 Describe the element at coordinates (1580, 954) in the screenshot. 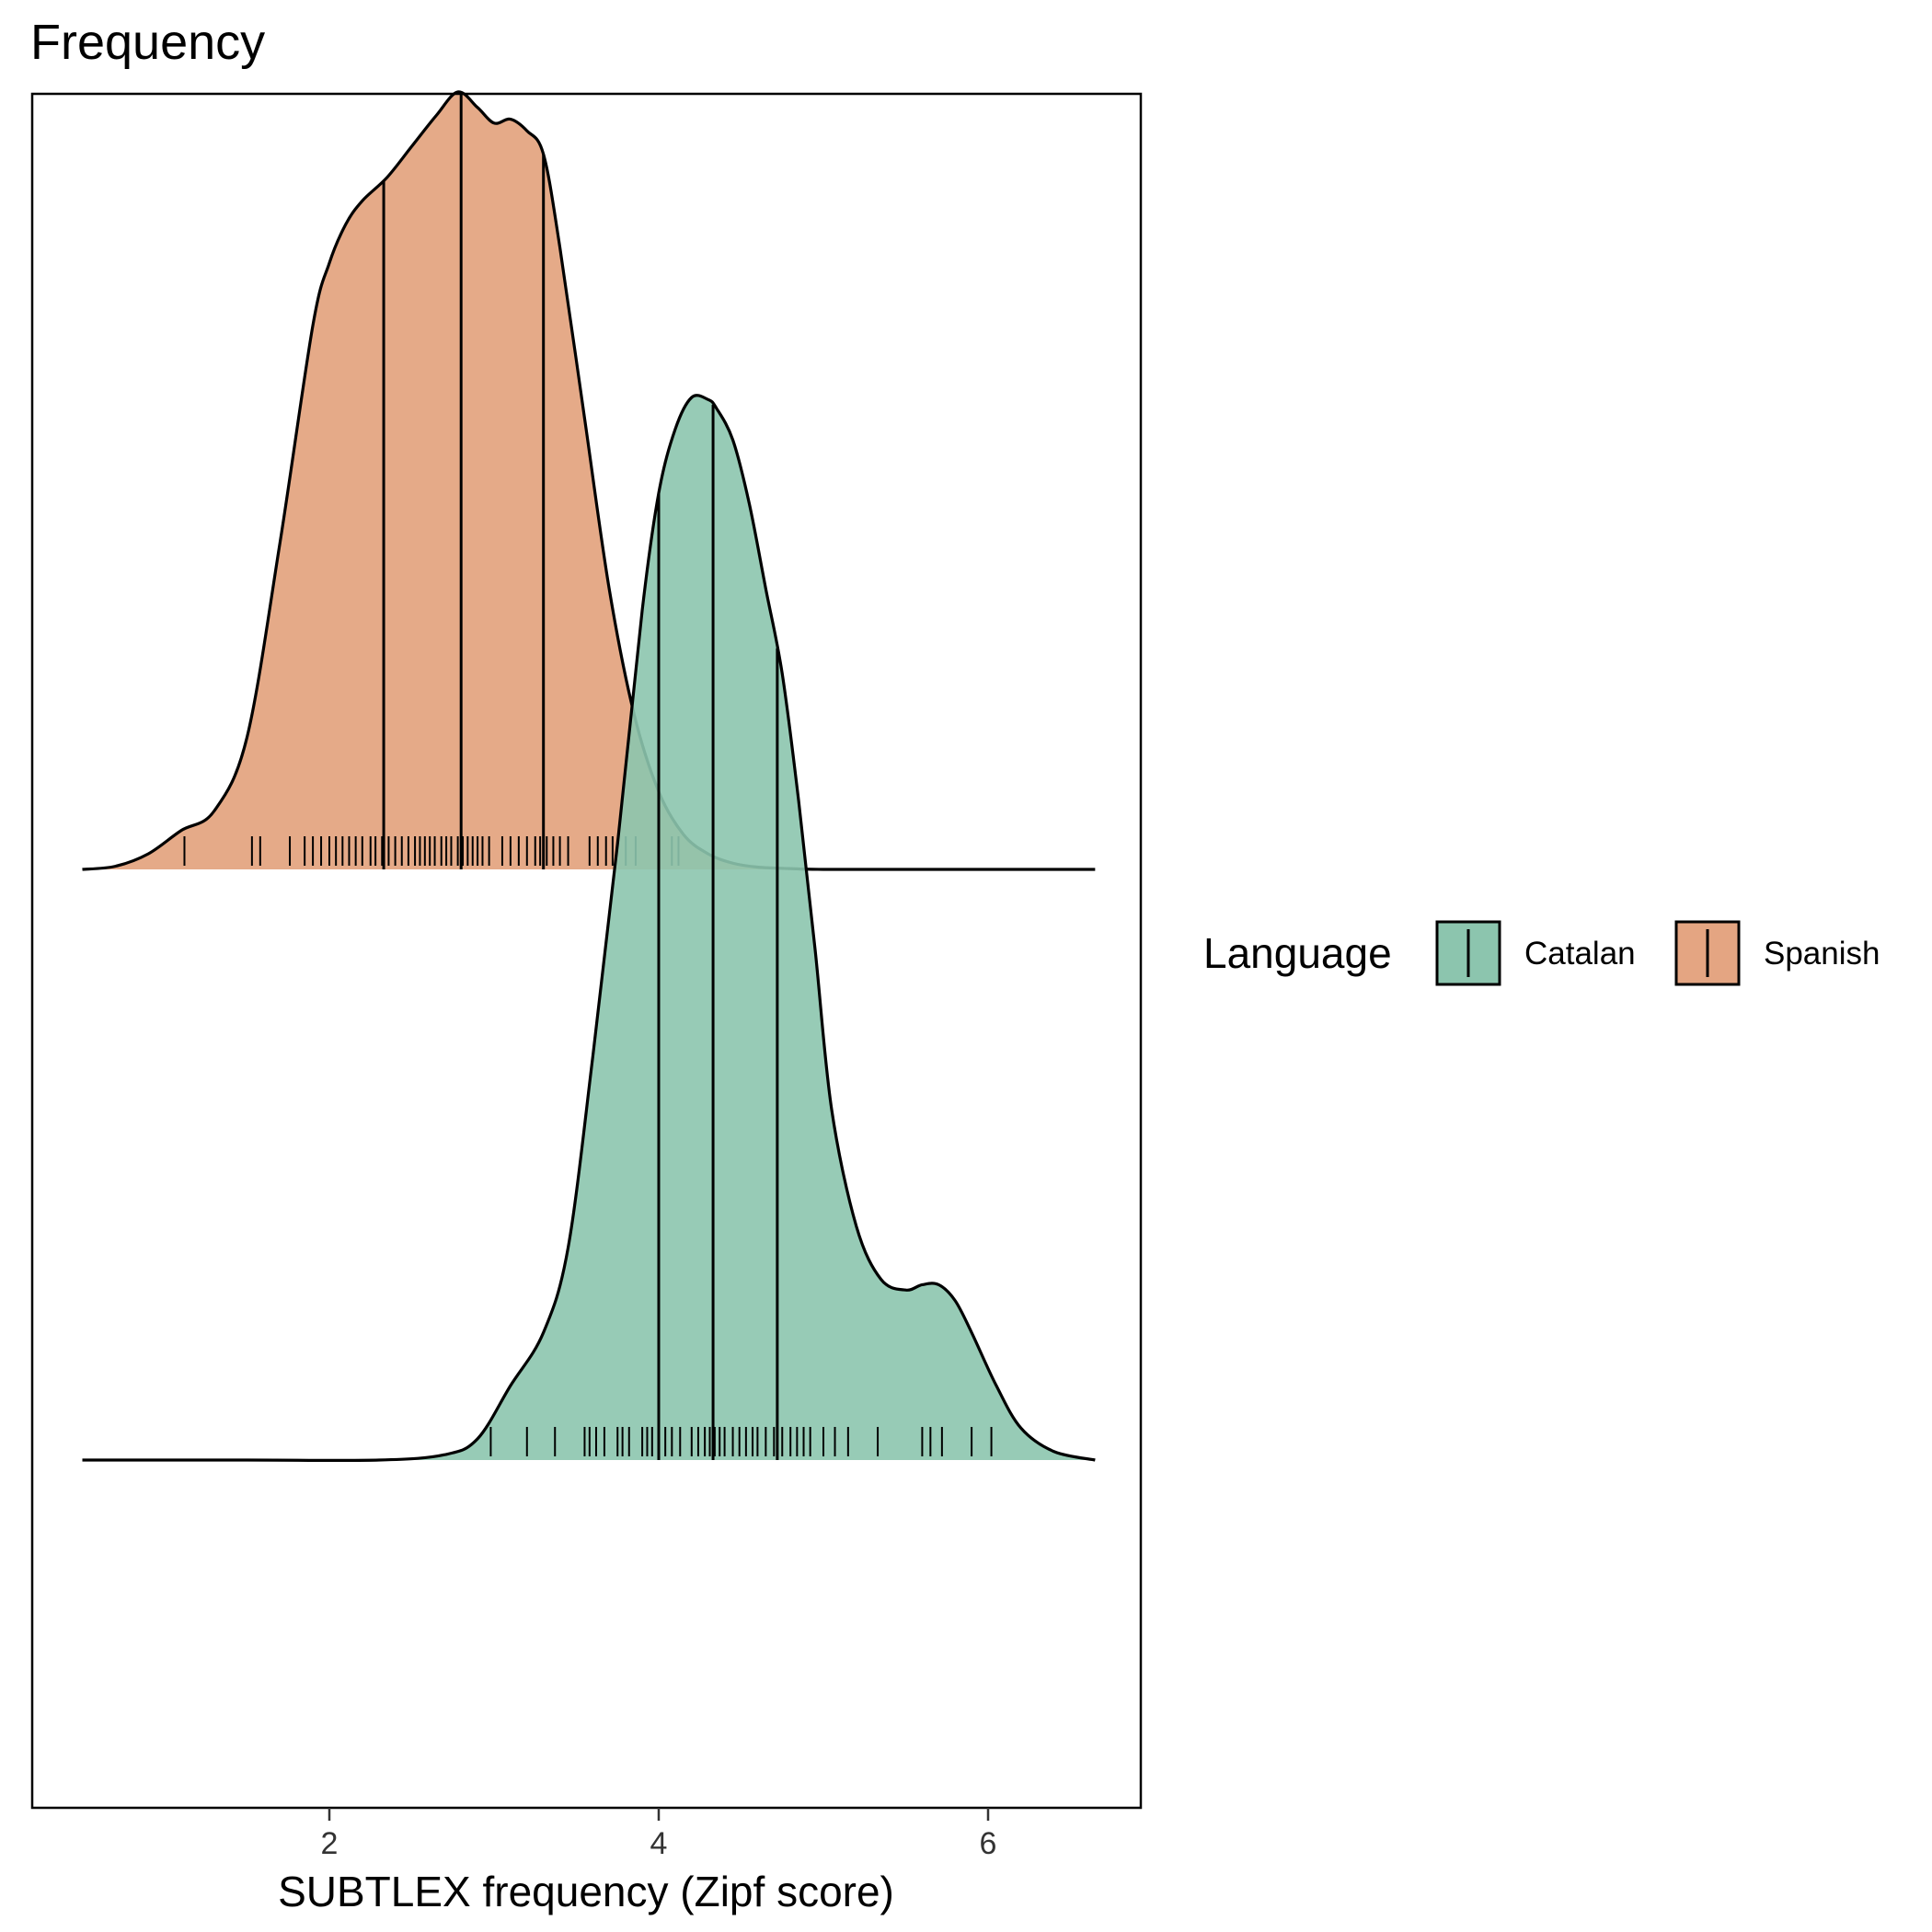

I see `legend-label-catalan: Catalan` at that location.